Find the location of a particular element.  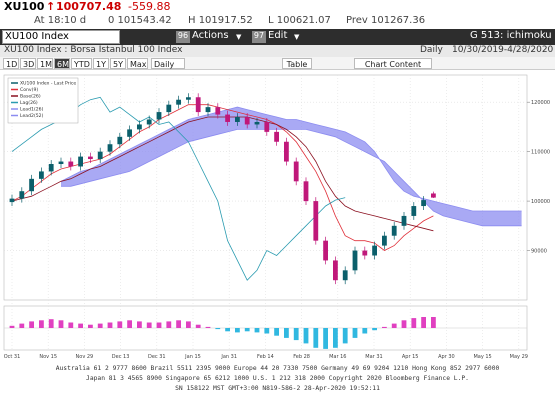

legend-label: Lag(26) is located at coordinates (29, 103).